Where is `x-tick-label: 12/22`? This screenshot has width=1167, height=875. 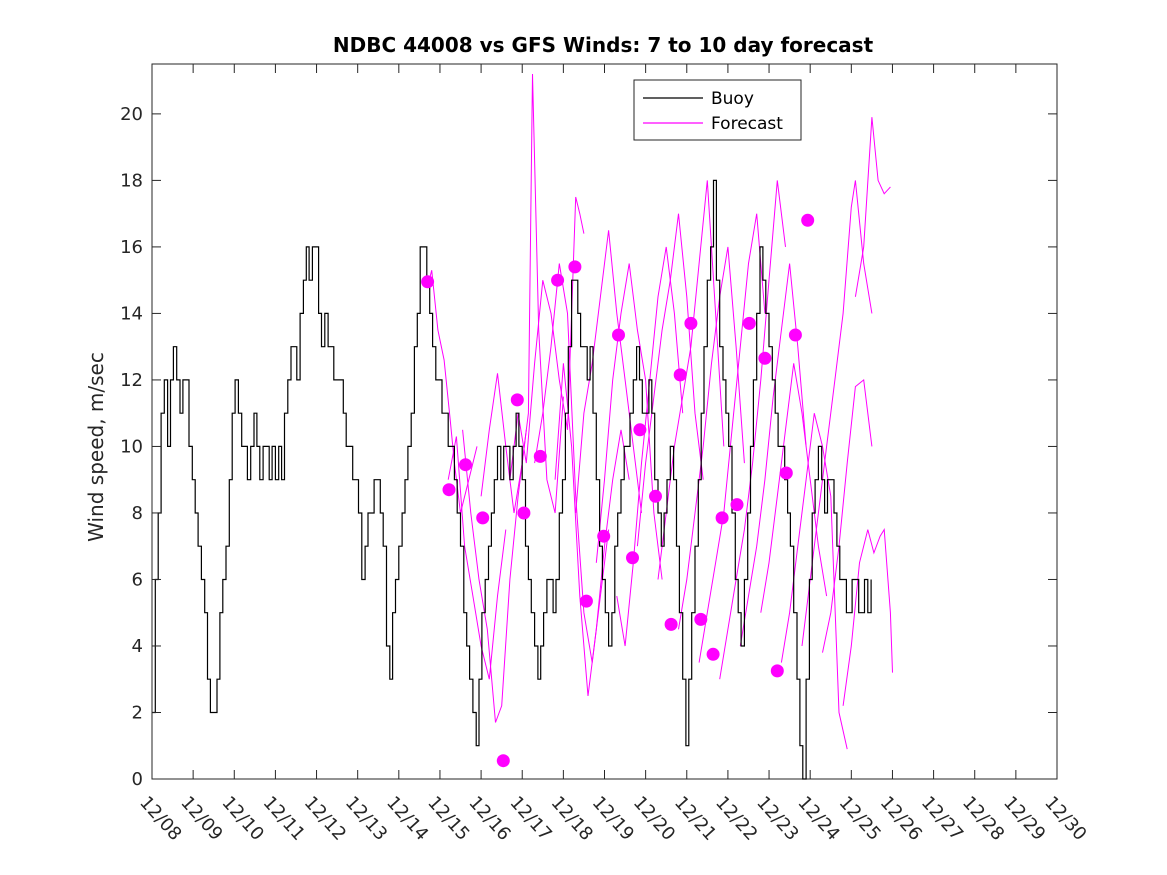 x-tick-label: 12/22 is located at coordinates (736, 818).